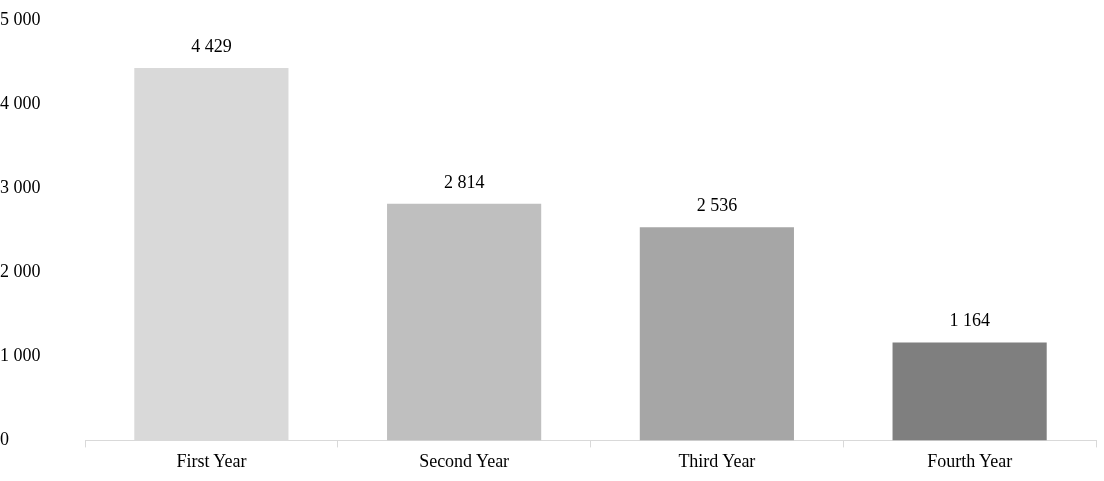 This screenshot has width=1104, height=481. I want to click on data-label: 1 164, so click(969, 320).